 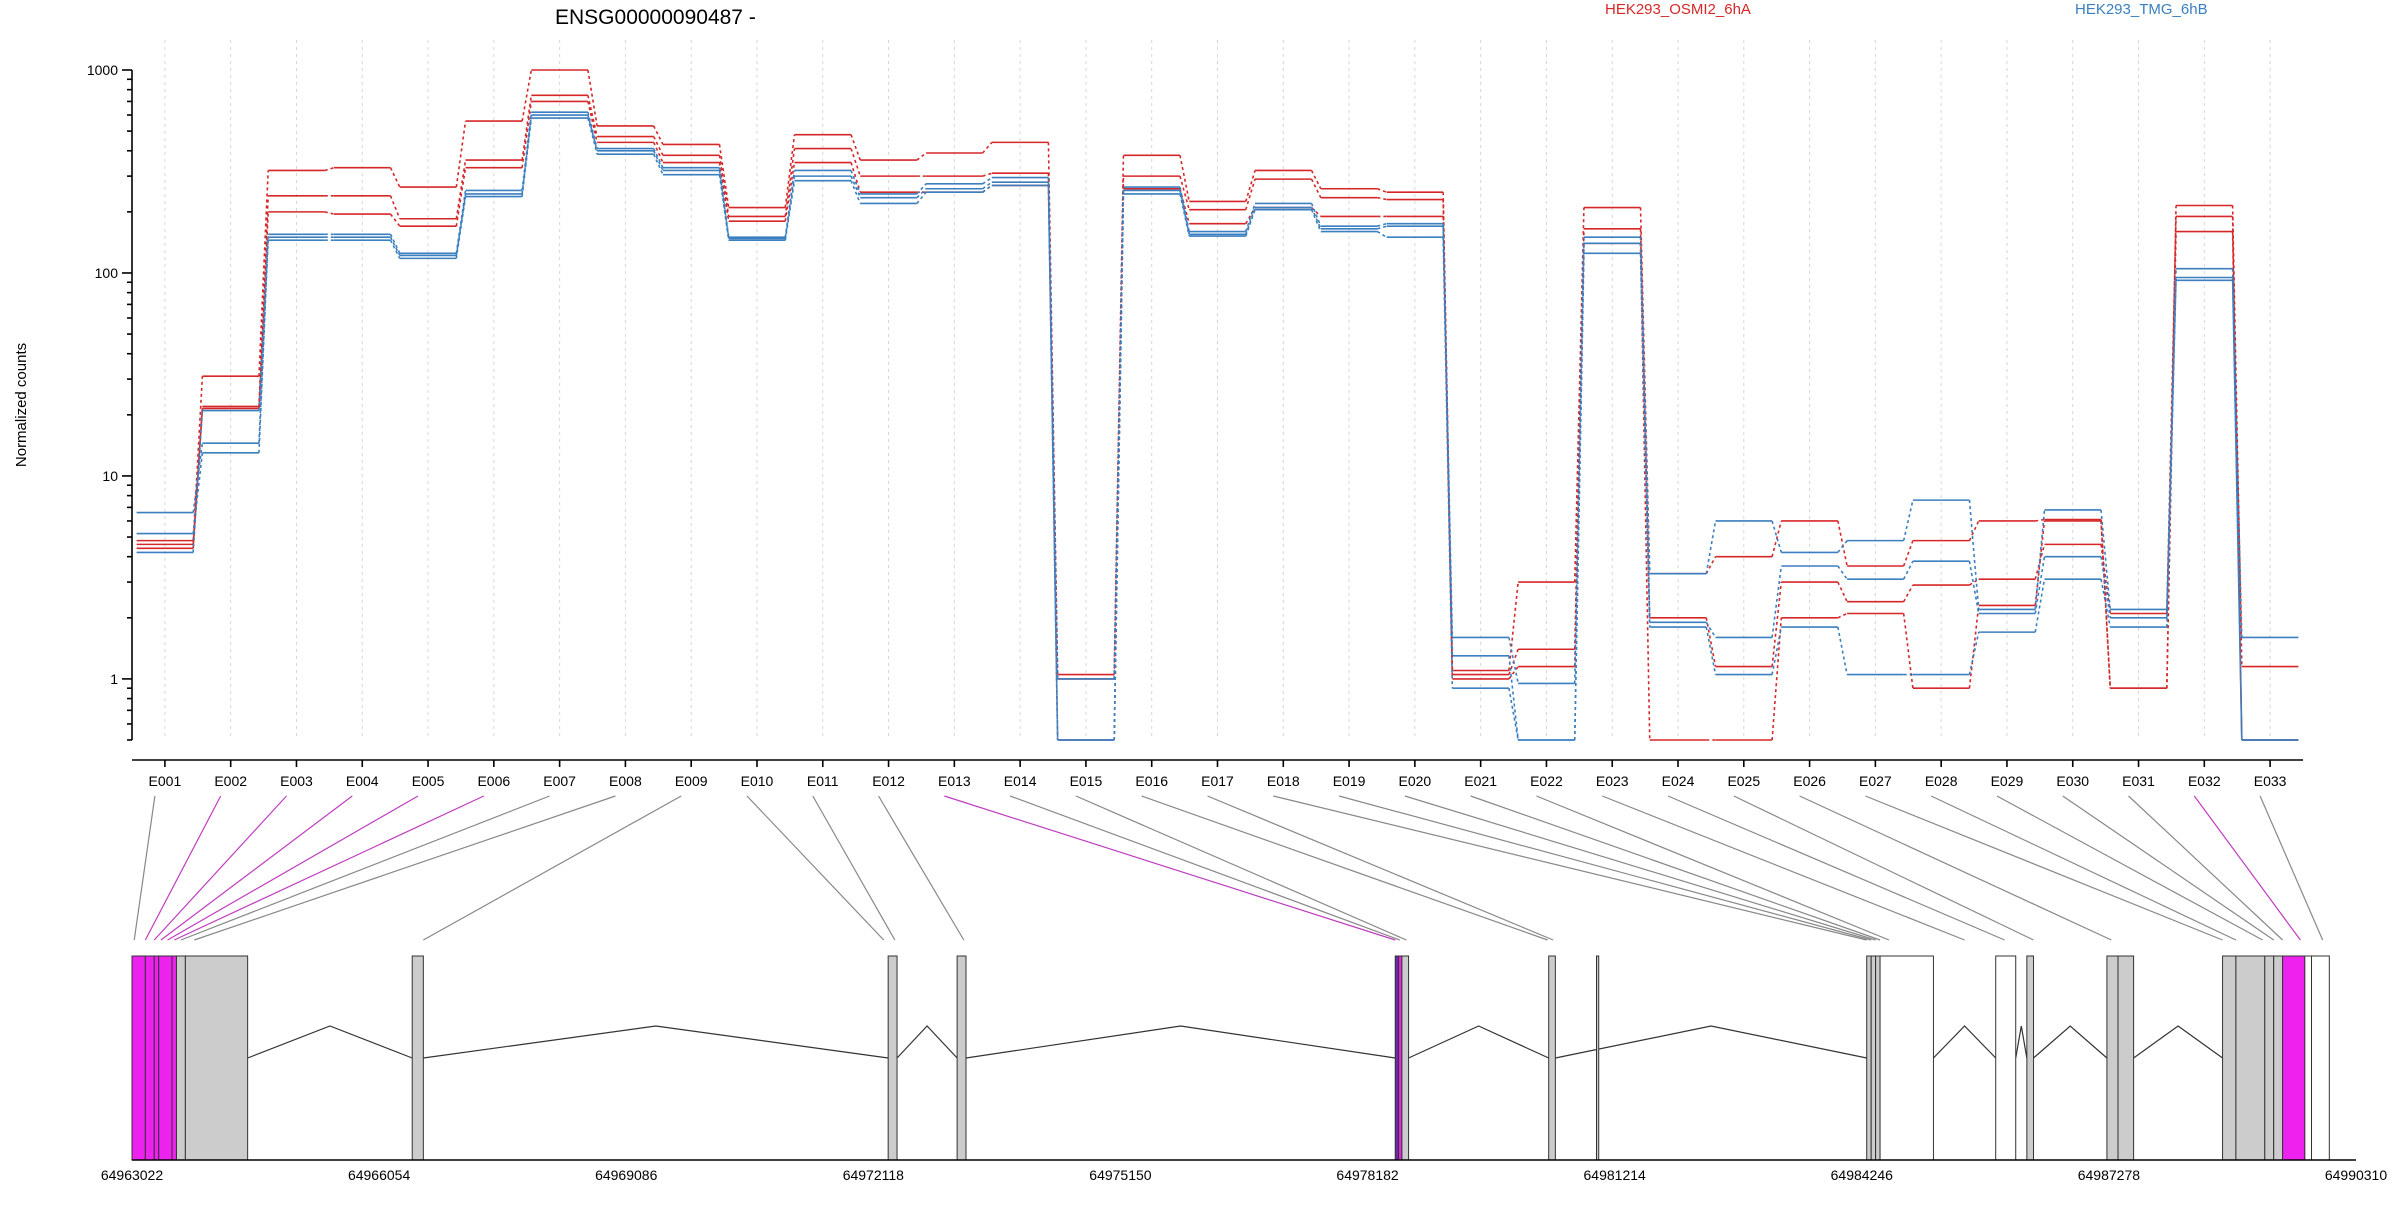 I want to click on gene-tick-label-1: 64966054, so click(x=379, y=1175).